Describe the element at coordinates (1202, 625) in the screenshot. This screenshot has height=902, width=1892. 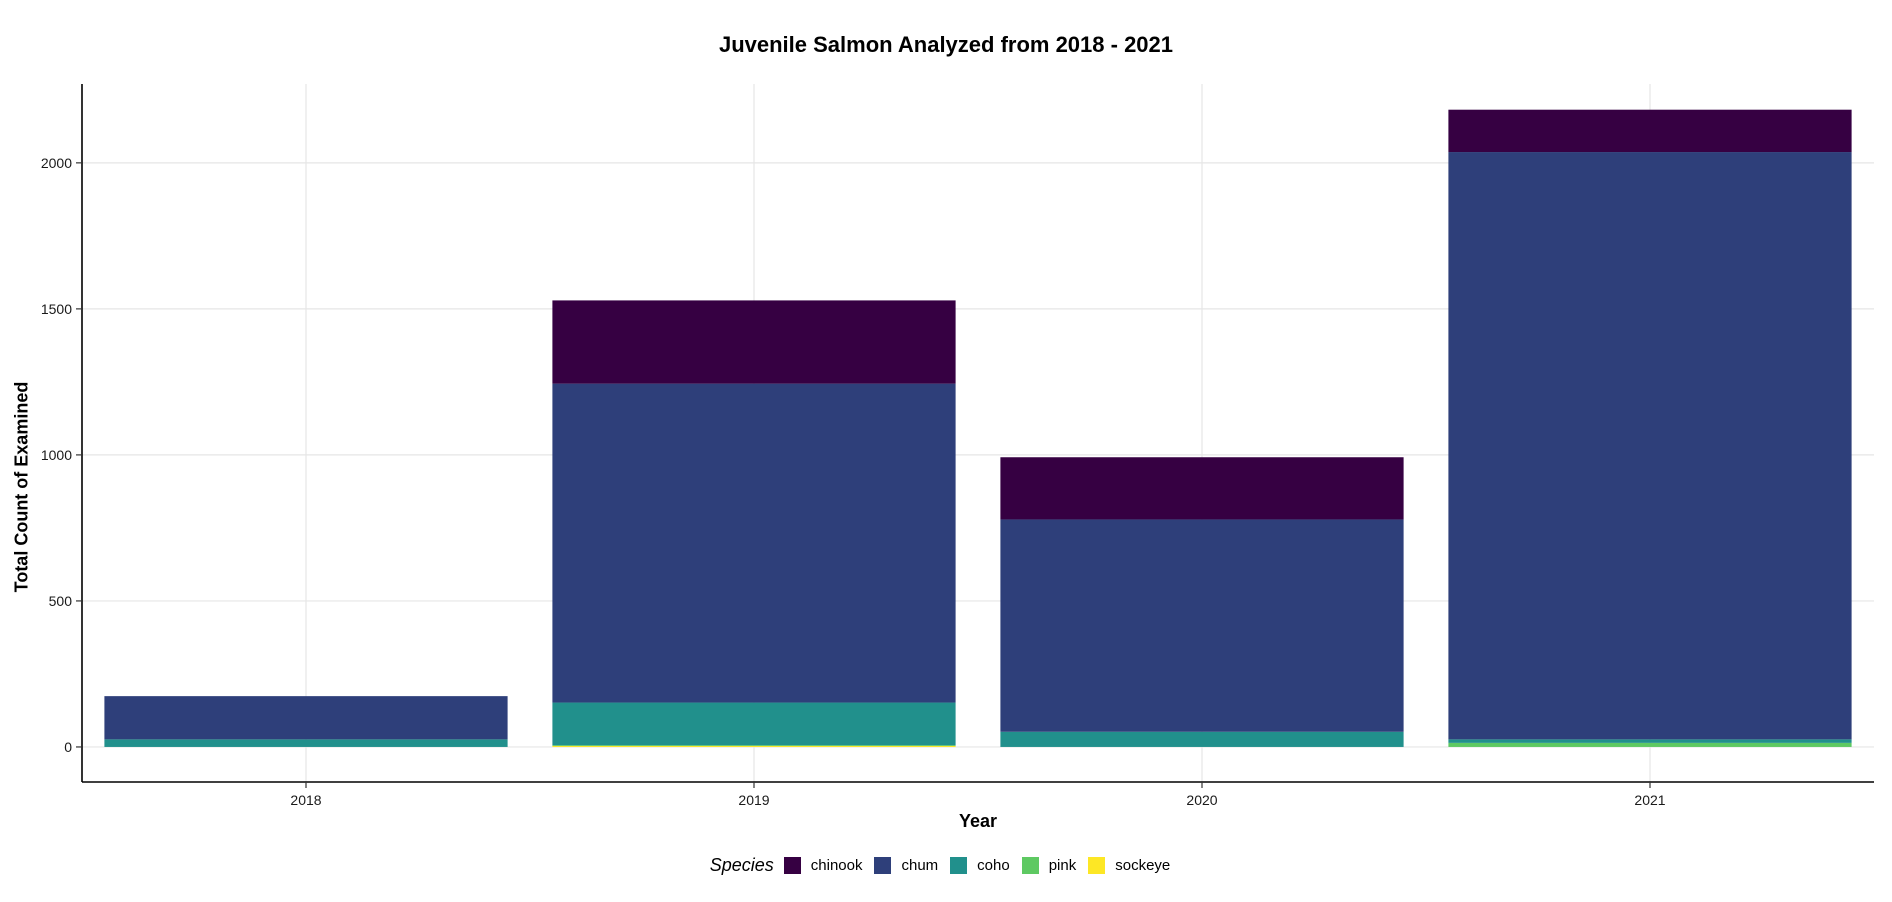
I see `bar-segment-chum-2020` at that location.